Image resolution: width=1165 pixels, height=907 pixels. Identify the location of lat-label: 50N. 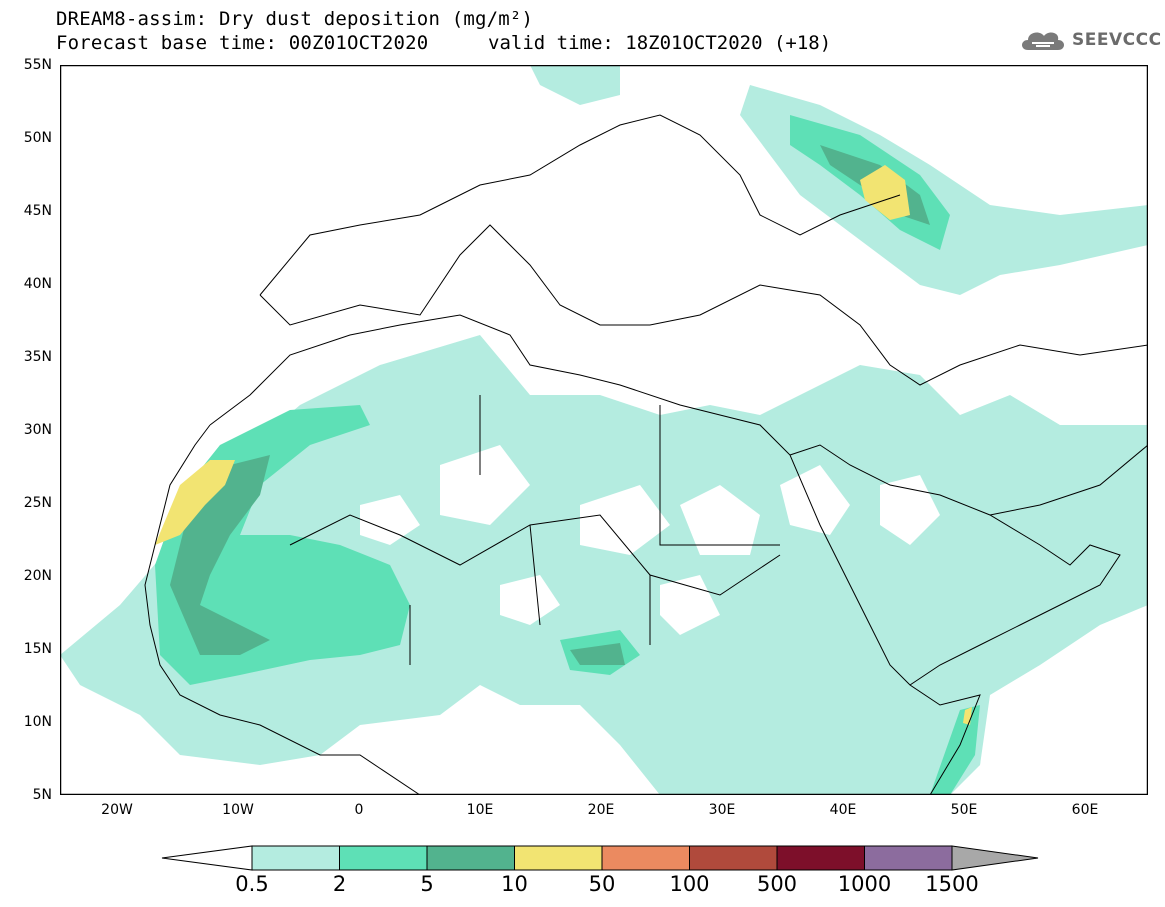
(37, 138).